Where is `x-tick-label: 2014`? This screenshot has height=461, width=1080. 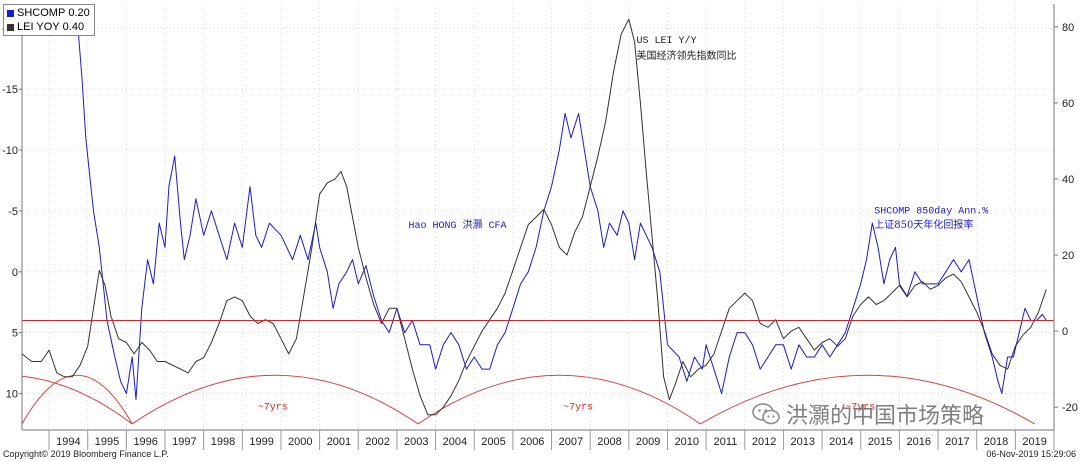 x-tick-label: 2014 is located at coordinates (841, 442).